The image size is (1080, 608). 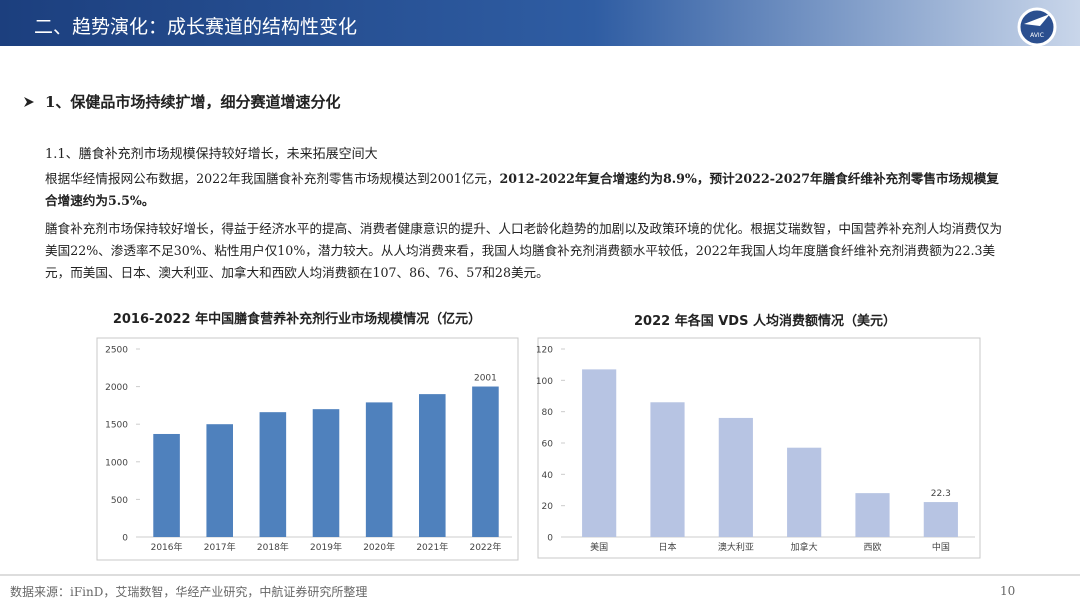 I want to click on logo-text: AVIC, so click(x=1037, y=35).